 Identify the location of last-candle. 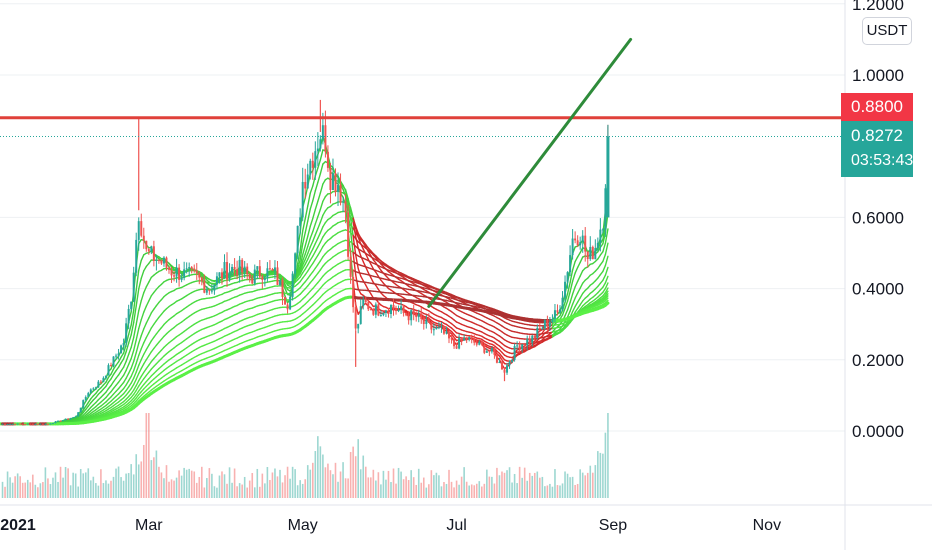
(608, 177).